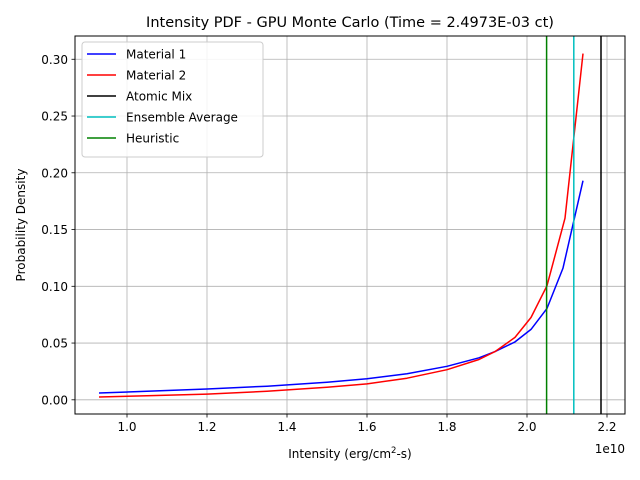 The width and height of the screenshot is (640, 480). Describe the element at coordinates (54, 344) in the screenshot. I see `y-tick-label: 0.05` at that location.